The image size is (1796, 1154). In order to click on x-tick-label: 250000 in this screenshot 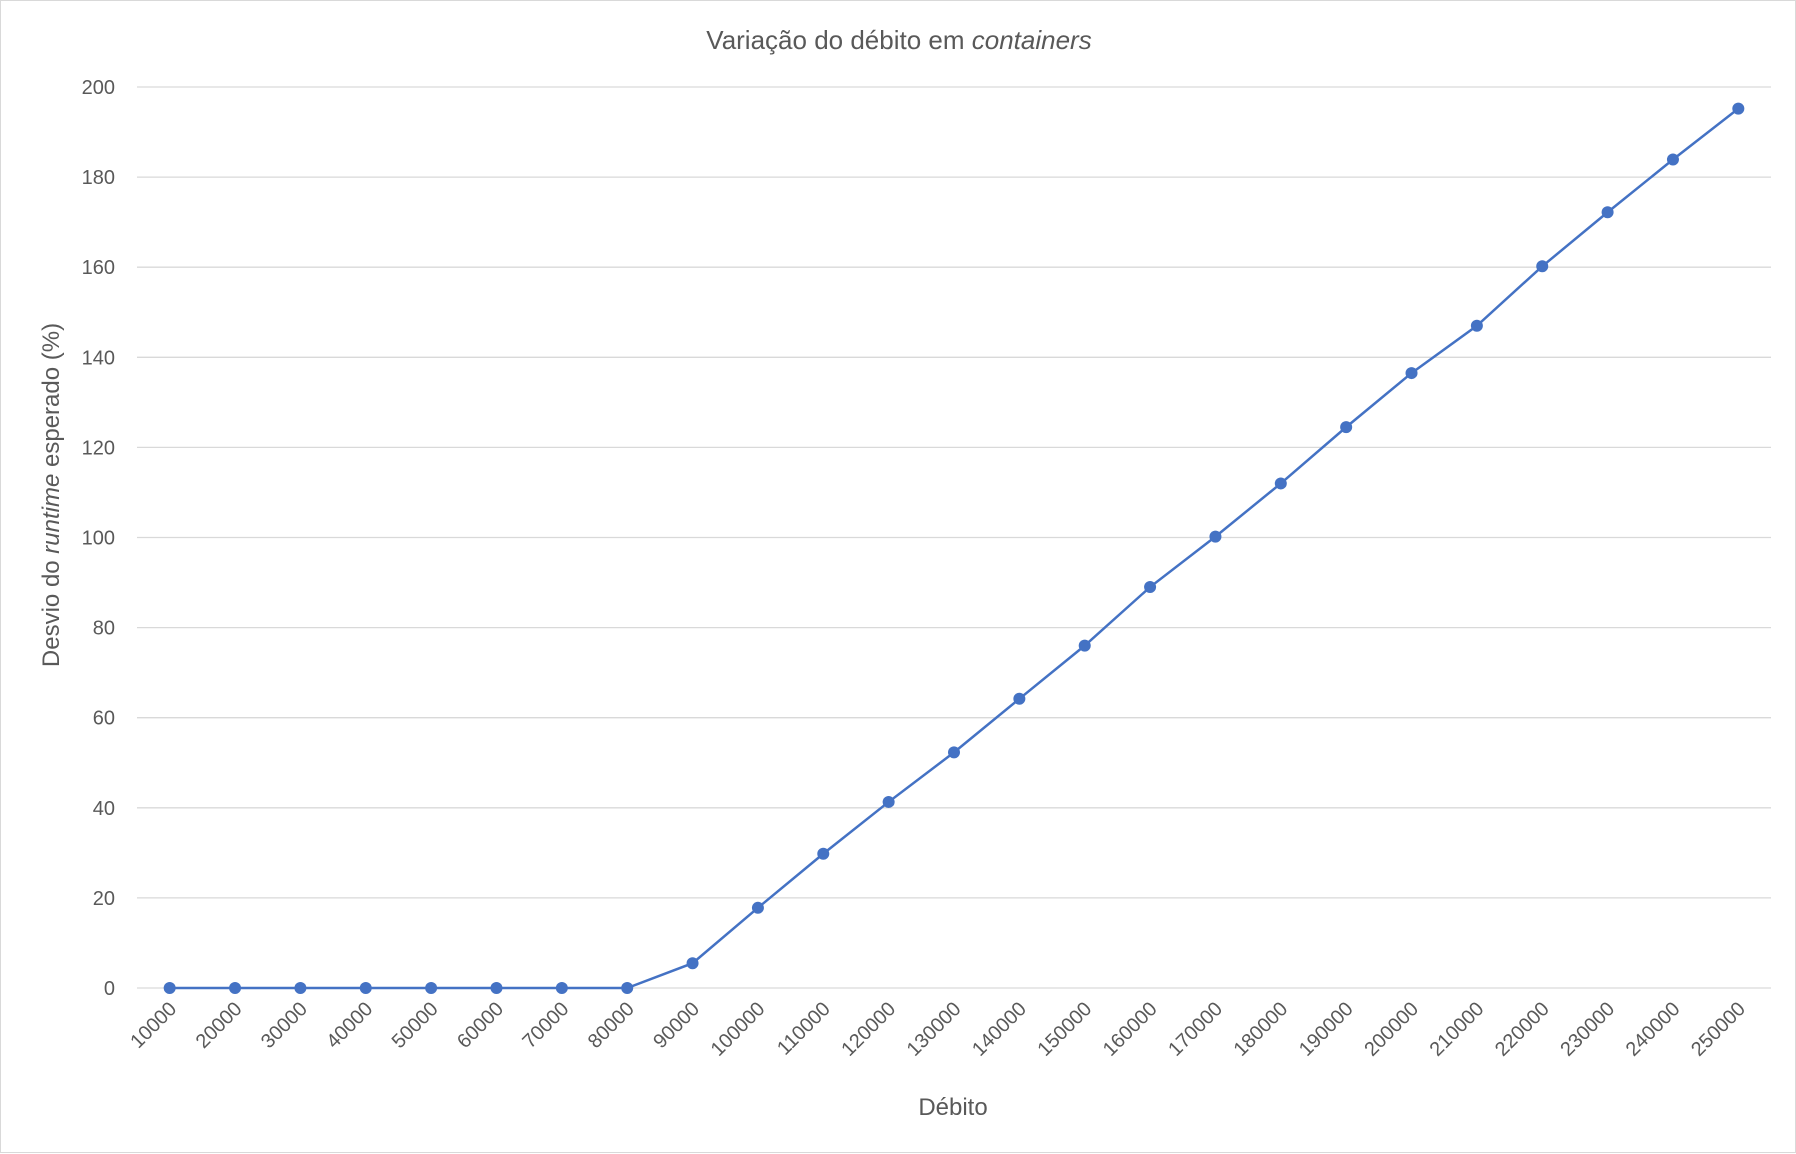, I will do `click(1718, 1029)`.